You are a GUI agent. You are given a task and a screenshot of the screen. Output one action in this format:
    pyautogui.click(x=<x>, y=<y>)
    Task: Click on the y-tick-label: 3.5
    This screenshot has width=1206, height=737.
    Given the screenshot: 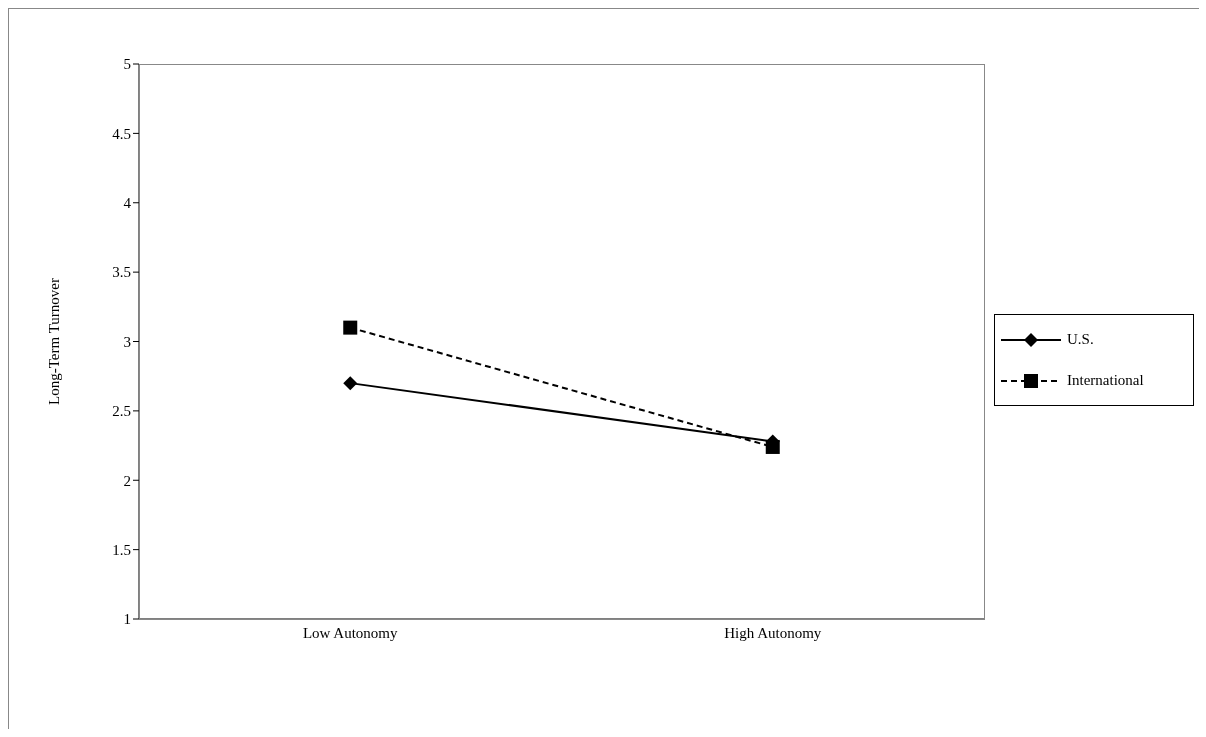 What is the action you would take?
    pyautogui.click(x=121, y=272)
    